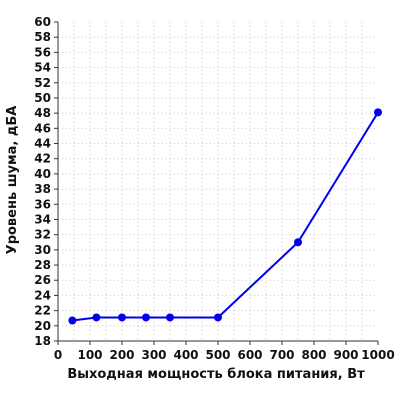 Image resolution: width=400 pixels, height=400 pixels. I want to click on x-tick-label: 1000, so click(377, 355).